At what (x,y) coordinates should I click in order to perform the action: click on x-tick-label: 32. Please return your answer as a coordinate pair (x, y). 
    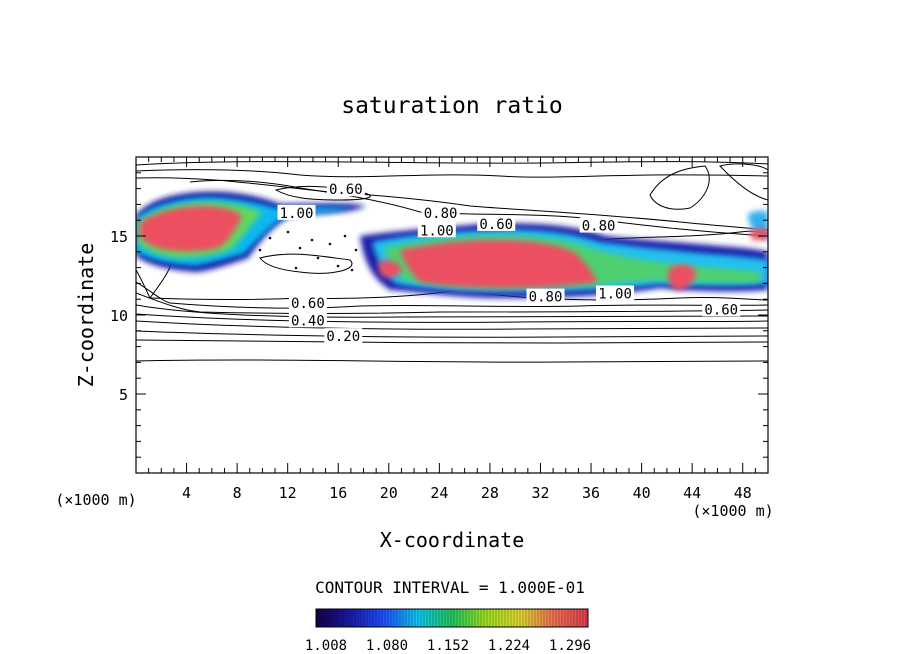
    Looking at the image, I should click on (540, 493).